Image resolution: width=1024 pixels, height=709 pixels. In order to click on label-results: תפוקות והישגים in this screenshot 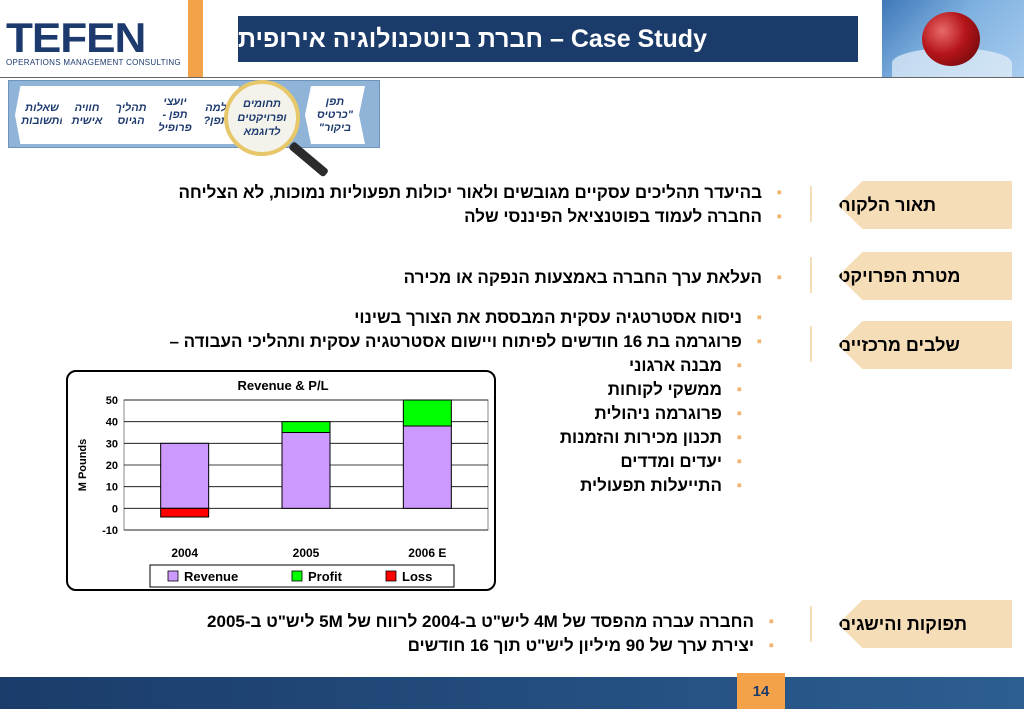, I will do `click(925, 624)`.